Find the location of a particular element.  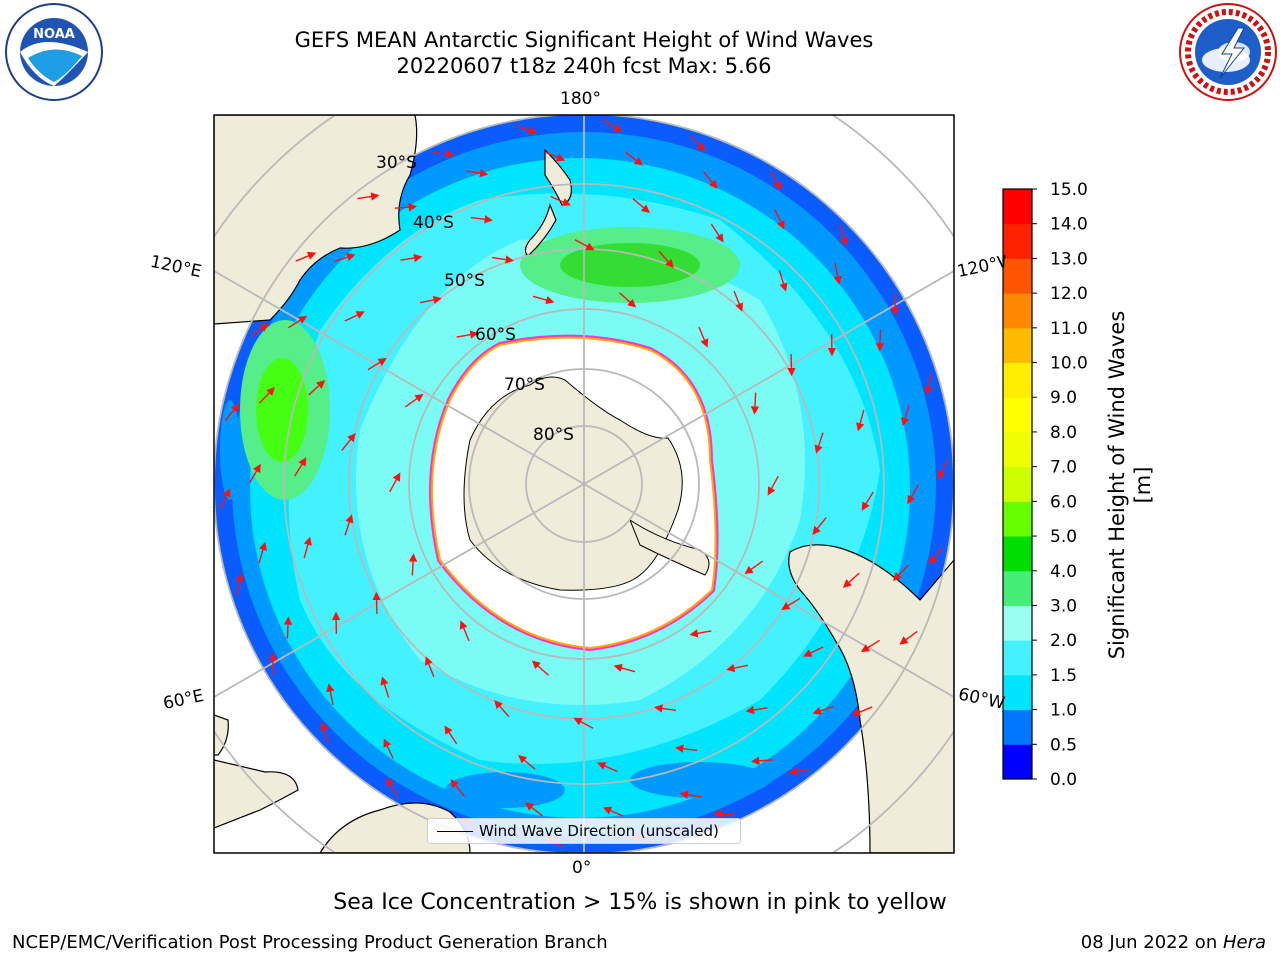

colorbar-tick-label: 12.0 is located at coordinates (1069, 294).